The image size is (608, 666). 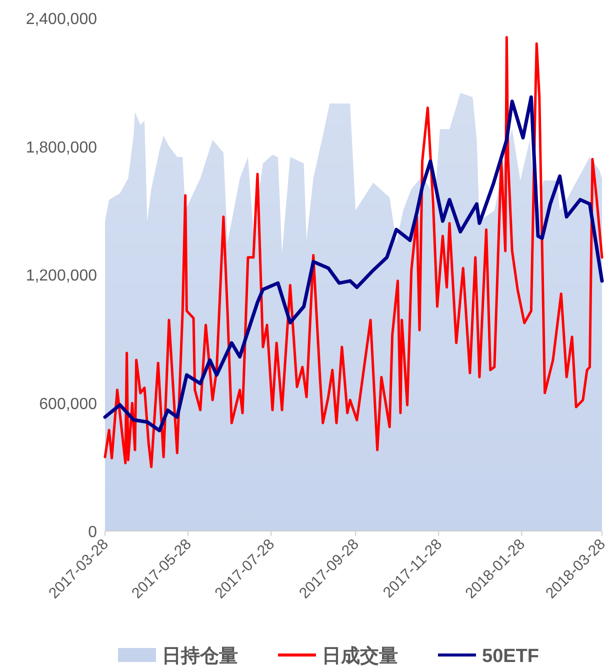 I want to click on y-tick-label: 2,400,000, so click(x=62, y=19).